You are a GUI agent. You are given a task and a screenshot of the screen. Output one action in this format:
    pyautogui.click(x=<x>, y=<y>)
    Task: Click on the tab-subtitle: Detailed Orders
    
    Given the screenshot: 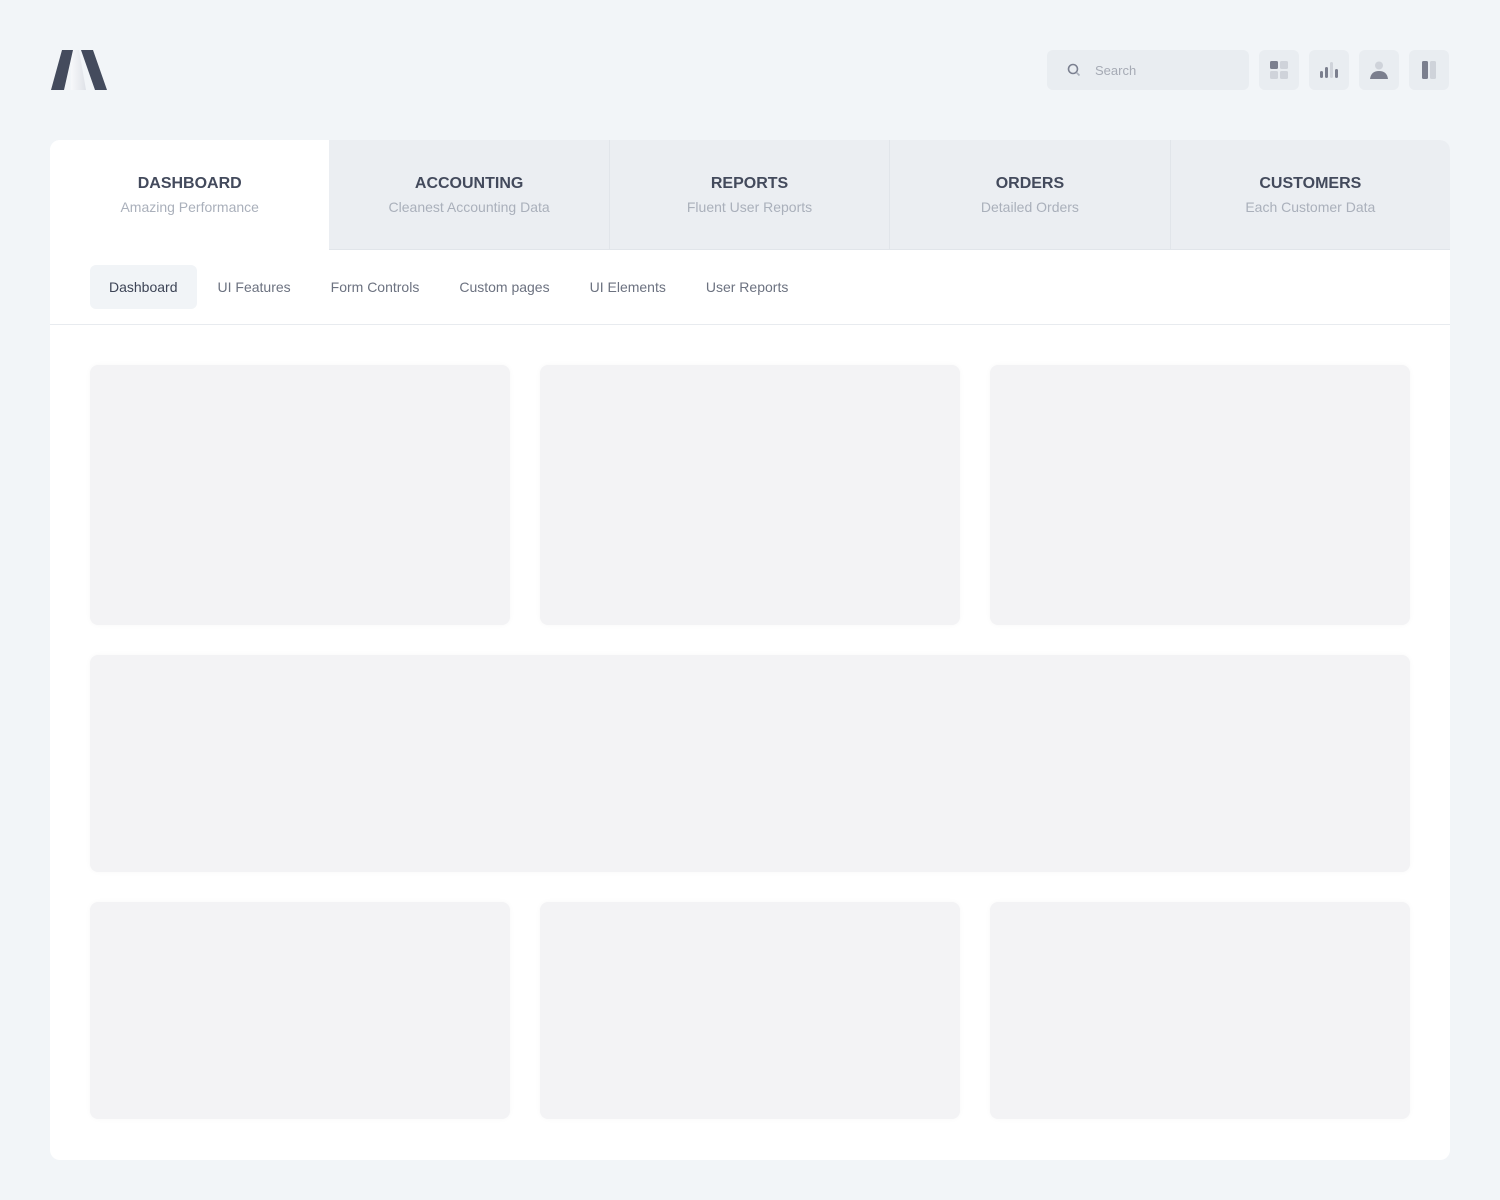 What is the action you would take?
    pyautogui.click(x=1029, y=206)
    